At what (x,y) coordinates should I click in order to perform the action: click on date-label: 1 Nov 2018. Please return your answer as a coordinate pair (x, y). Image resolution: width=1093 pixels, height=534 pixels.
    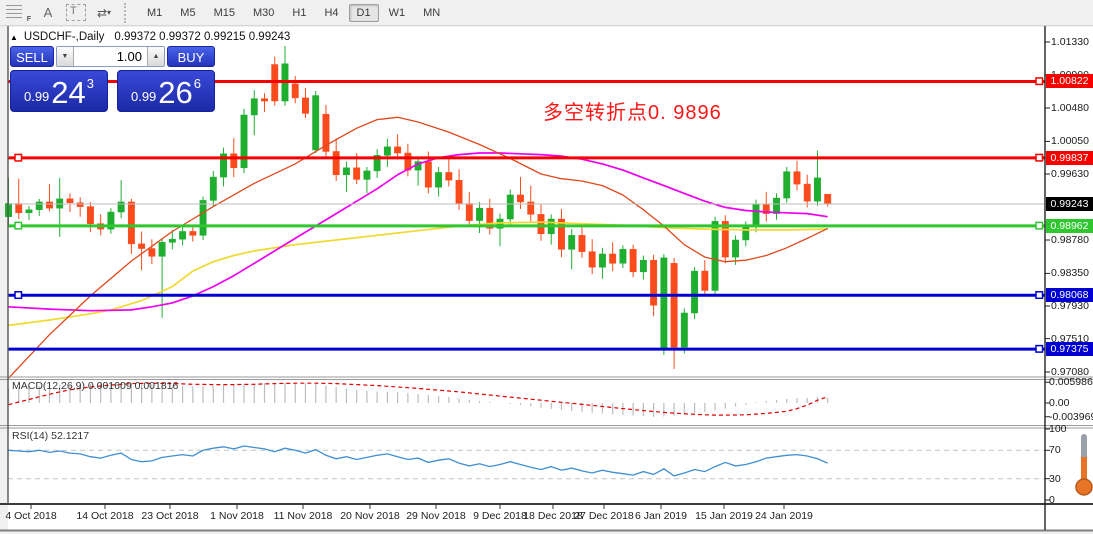
    Looking at the image, I should click on (237, 516).